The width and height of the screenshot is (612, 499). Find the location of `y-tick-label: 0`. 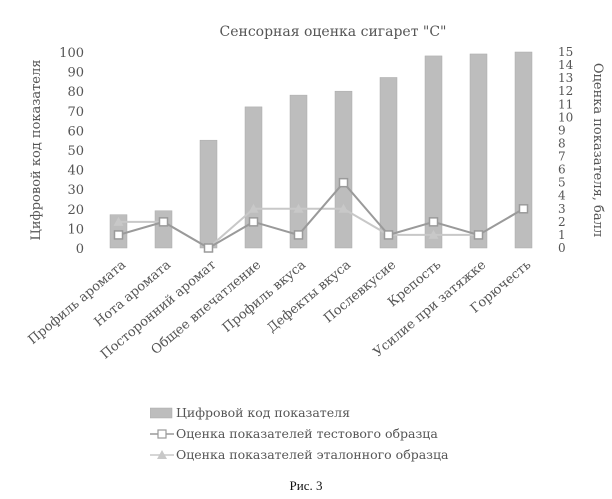

y-tick-label: 0 is located at coordinates (80, 249).